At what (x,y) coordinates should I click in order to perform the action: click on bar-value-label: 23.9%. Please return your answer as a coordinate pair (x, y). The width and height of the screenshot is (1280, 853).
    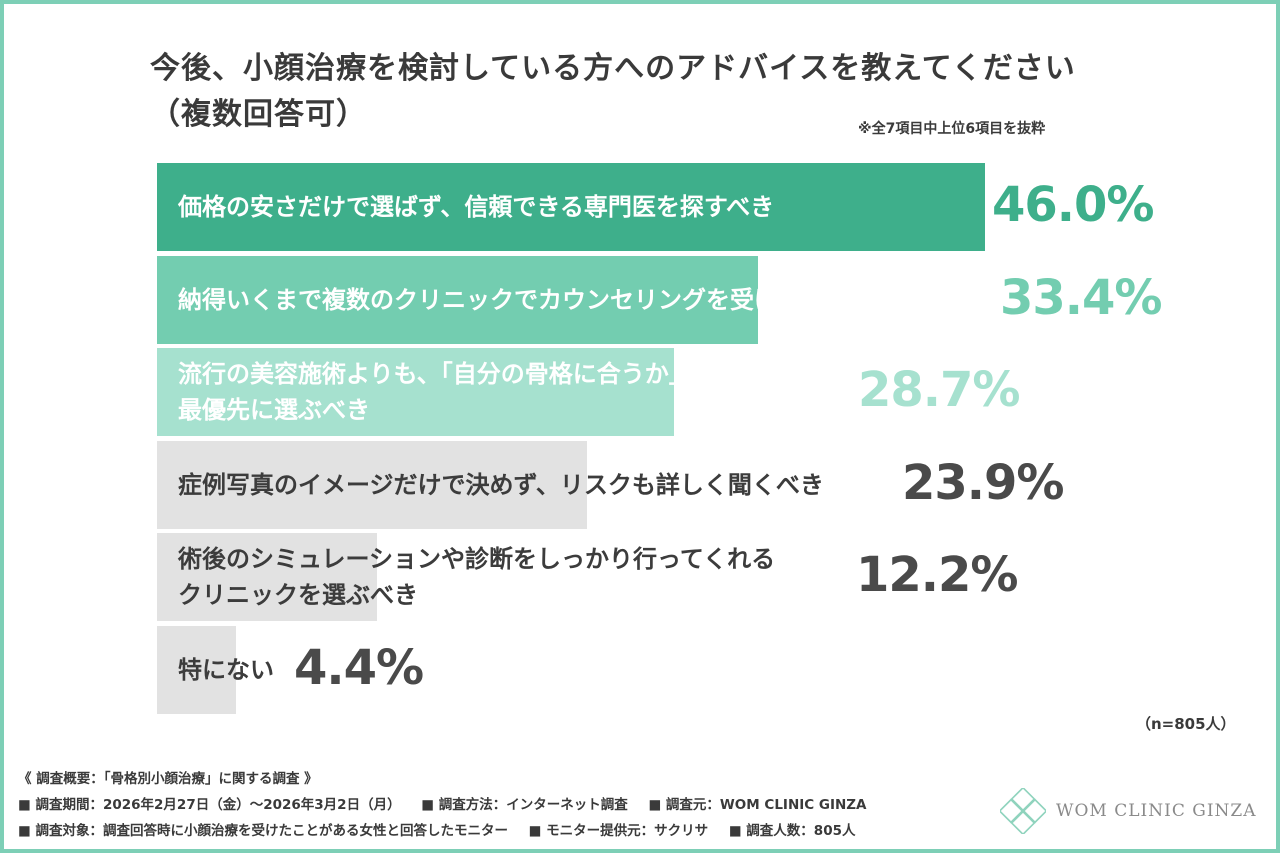
    Looking at the image, I should click on (983, 482).